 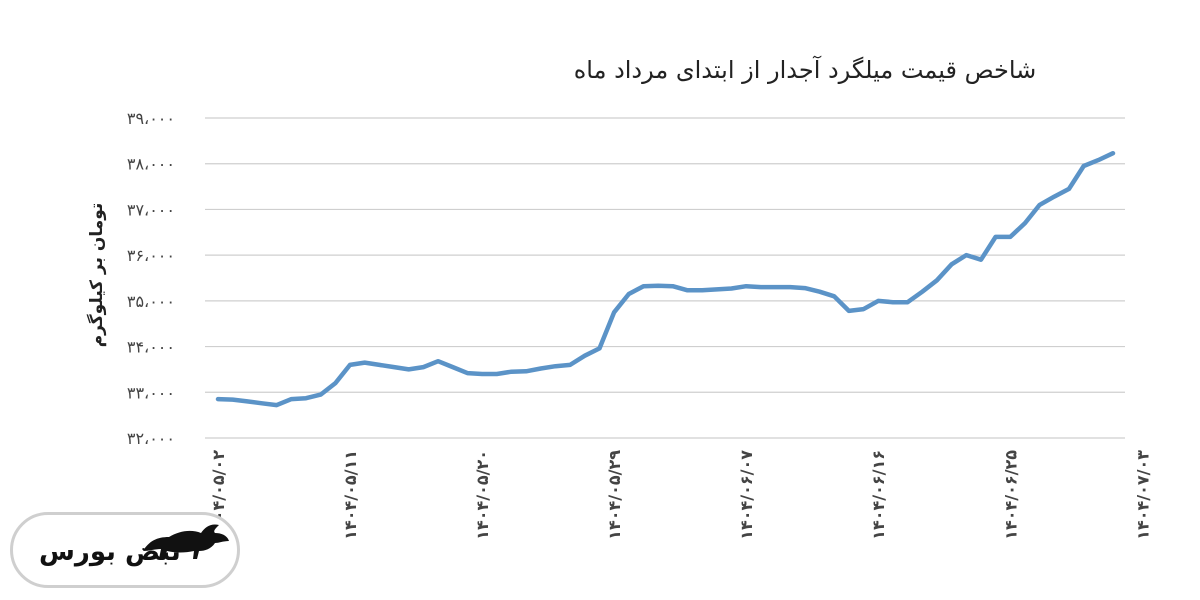 What do you see at coordinates (1010, 495) in the screenshot?
I see `x-tick-label: ۱۴۰۴/۰۶/۲۵` at bounding box center [1010, 495].